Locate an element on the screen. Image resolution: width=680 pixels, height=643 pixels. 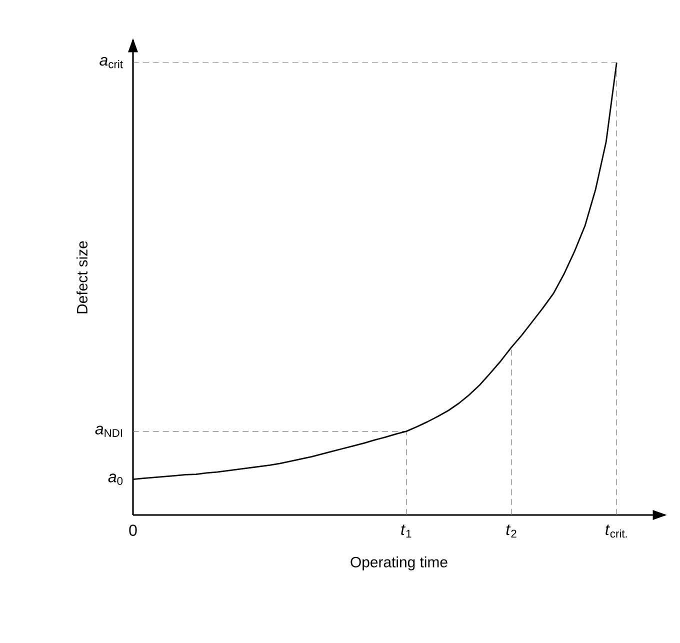
y-axis-title: Defect size is located at coordinates (82, 277).